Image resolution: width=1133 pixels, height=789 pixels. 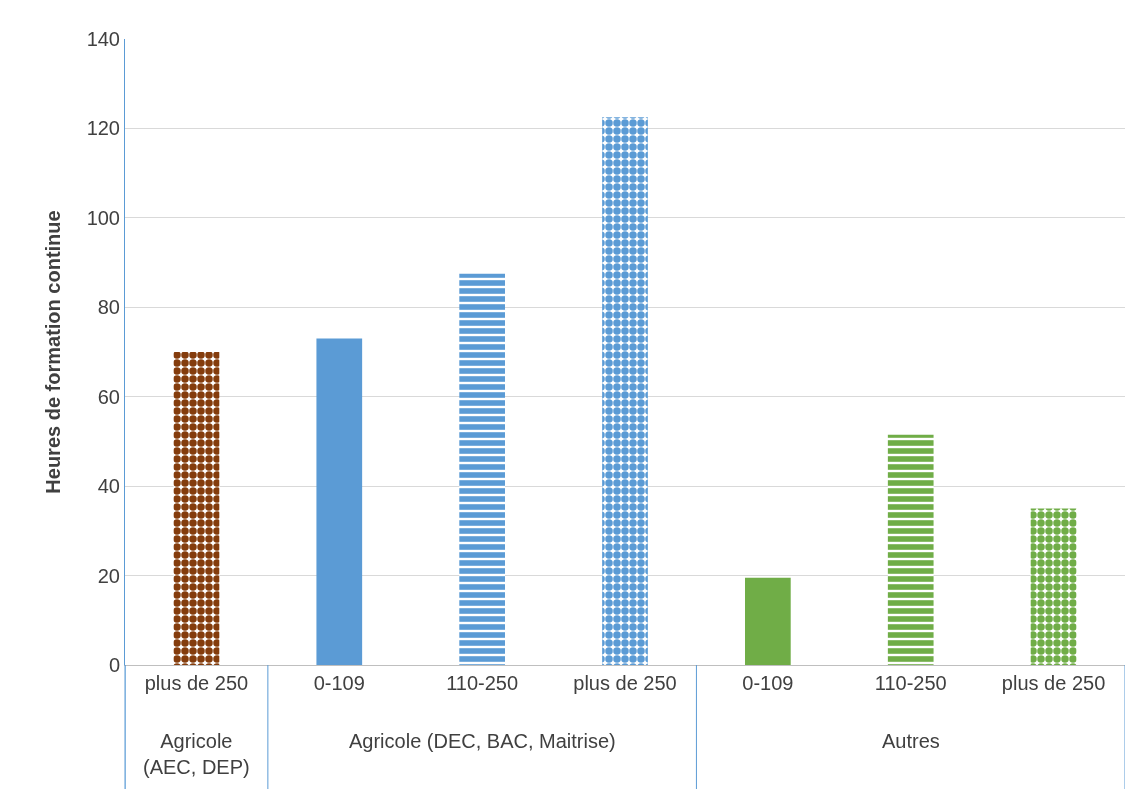 I want to click on text: Agricole (AEC, DEP), so click(x=196, y=754).